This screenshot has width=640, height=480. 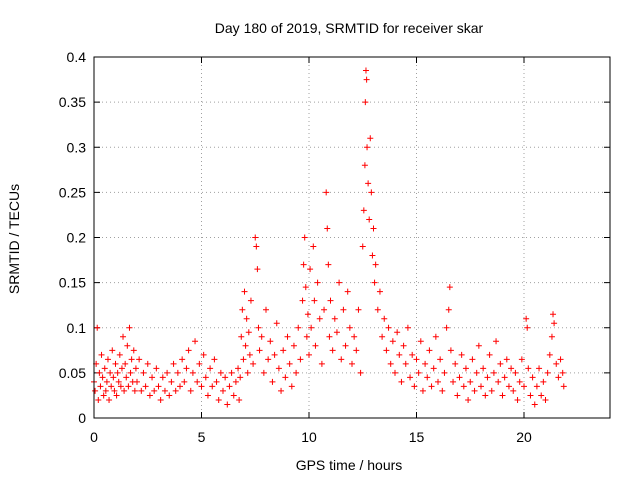 What do you see at coordinates (72, 373) in the screenshot?
I see `y-tick-label: 0.05` at bounding box center [72, 373].